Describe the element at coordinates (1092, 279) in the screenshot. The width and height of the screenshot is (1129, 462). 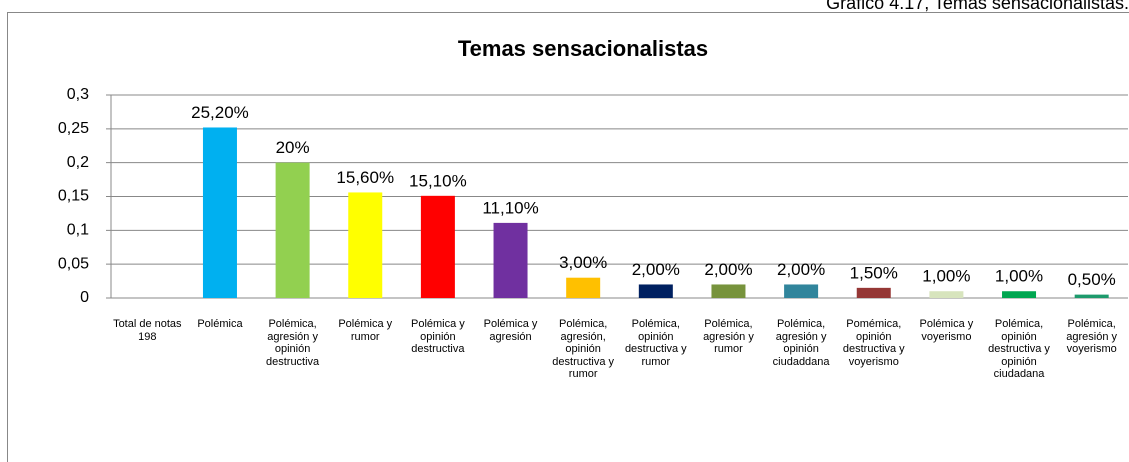
I see `value-label: 0,50%` at that location.